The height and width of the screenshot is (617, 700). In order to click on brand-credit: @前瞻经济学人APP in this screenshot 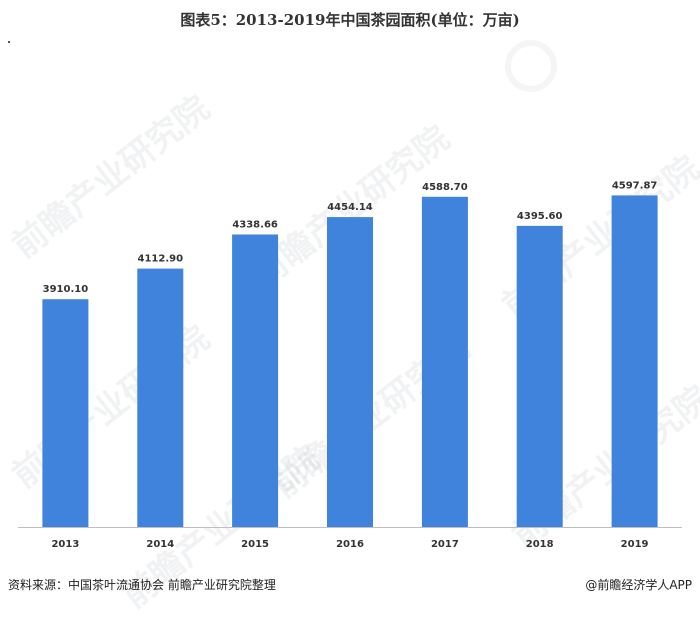, I will do `click(638, 585)`.